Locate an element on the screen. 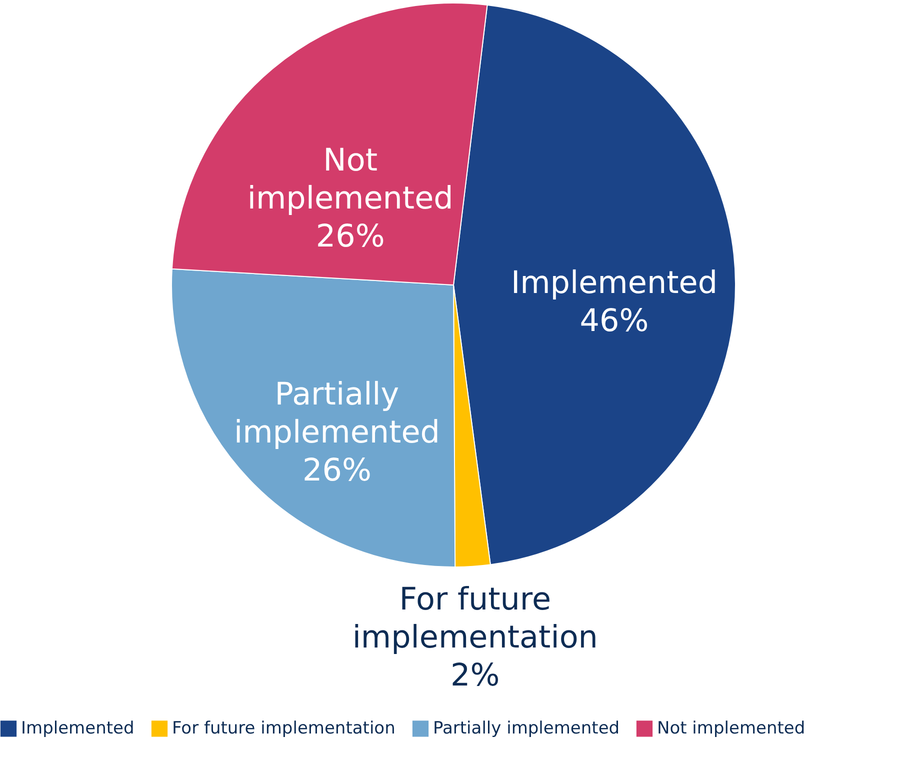  data-label: 46% is located at coordinates (614, 321).